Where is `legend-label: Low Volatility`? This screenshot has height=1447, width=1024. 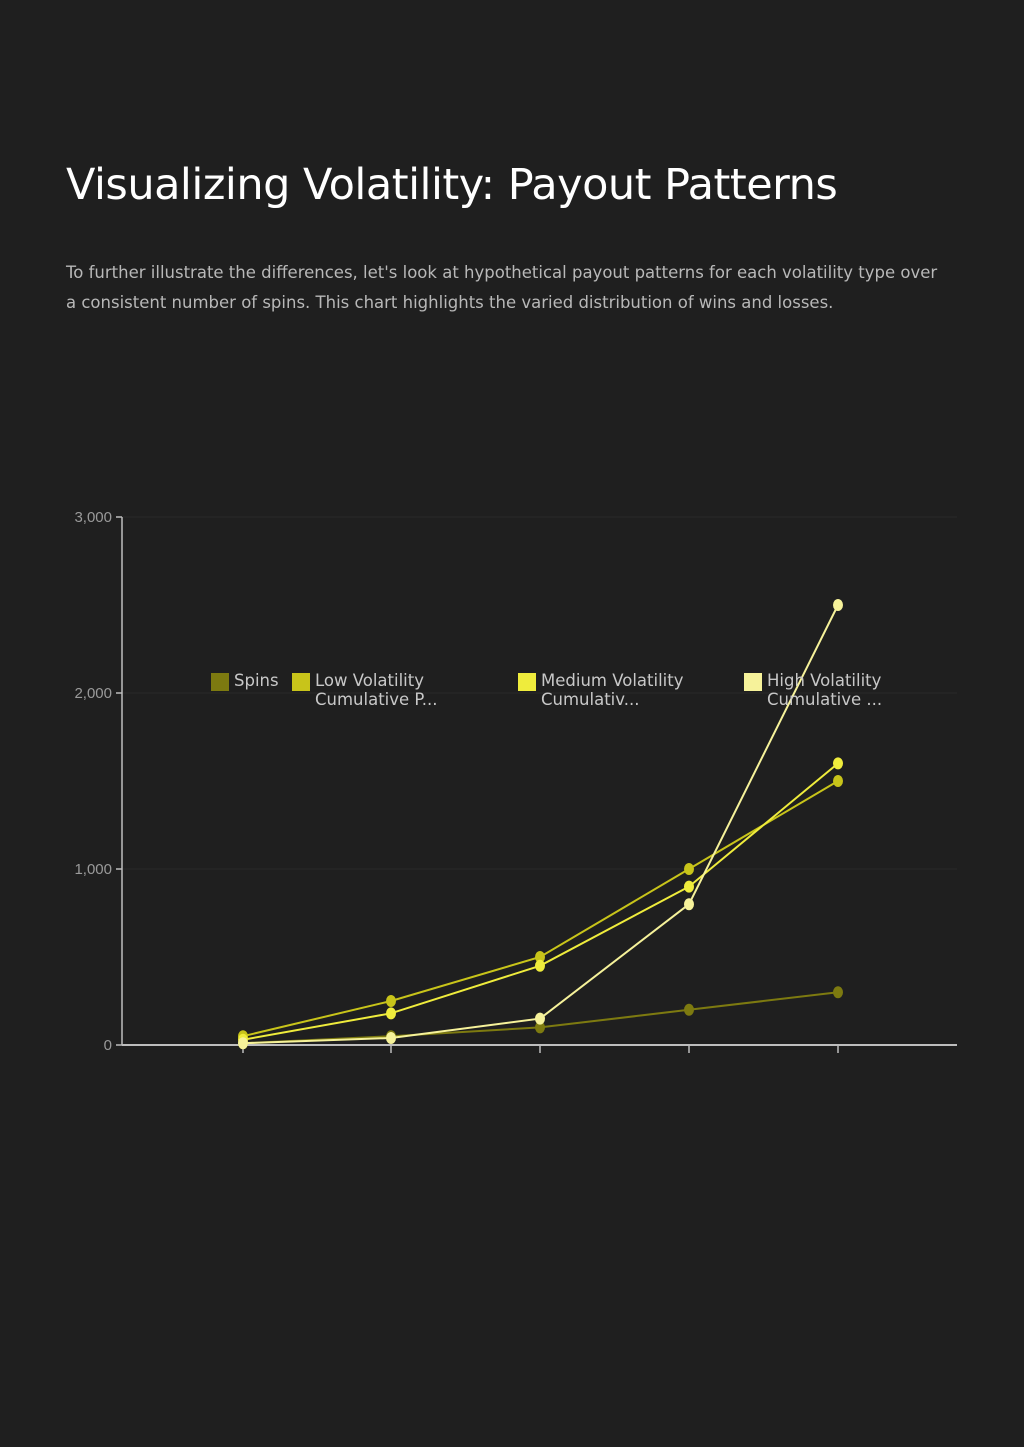 legend-label: Low Volatility is located at coordinates (369, 680).